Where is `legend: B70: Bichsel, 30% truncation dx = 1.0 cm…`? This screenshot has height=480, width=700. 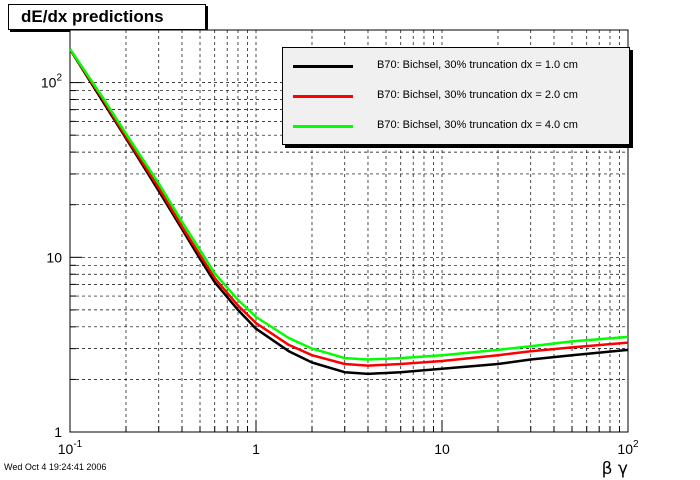
legend: B70: Bichsel, 30% truncation dx = 1.0 cm… is located at coordinates (456, 96).